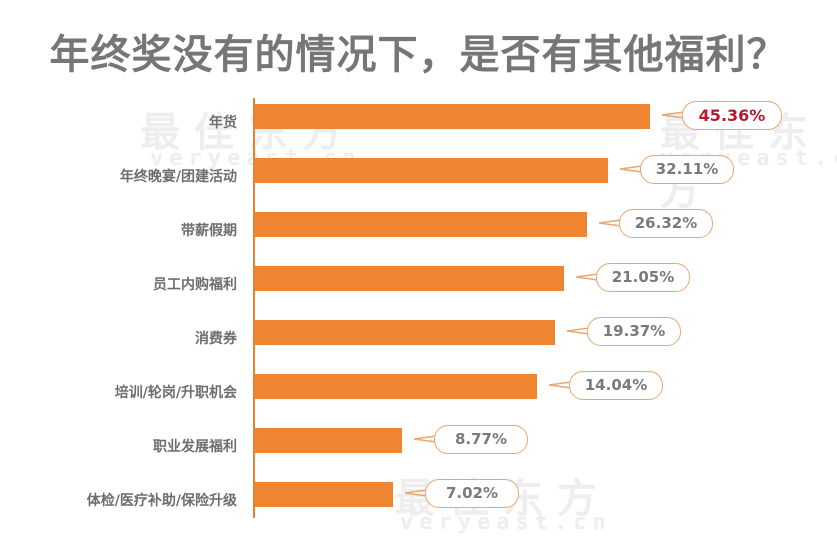  I want to click on category-label: 员工内购福利, so click(195, 285).